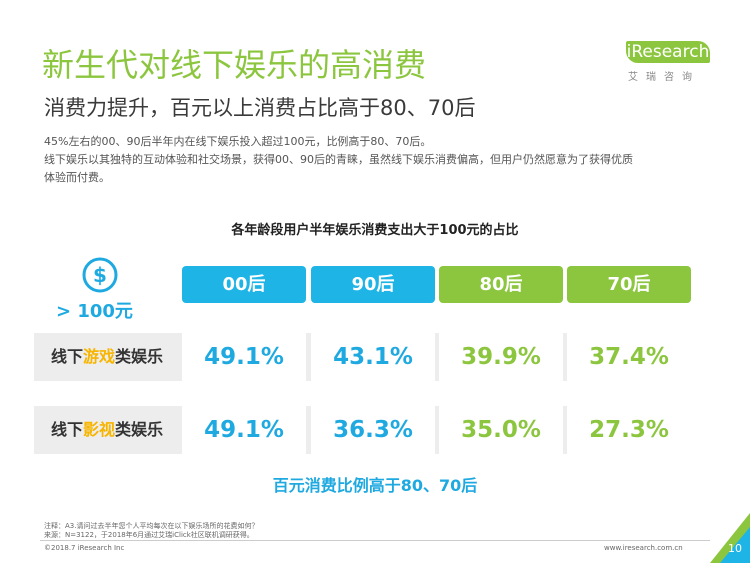  What do you see at coordinates (373, 357) in the screenshot?
I see `cell-games-90: 43.1%` at bounding box center [373, 357].